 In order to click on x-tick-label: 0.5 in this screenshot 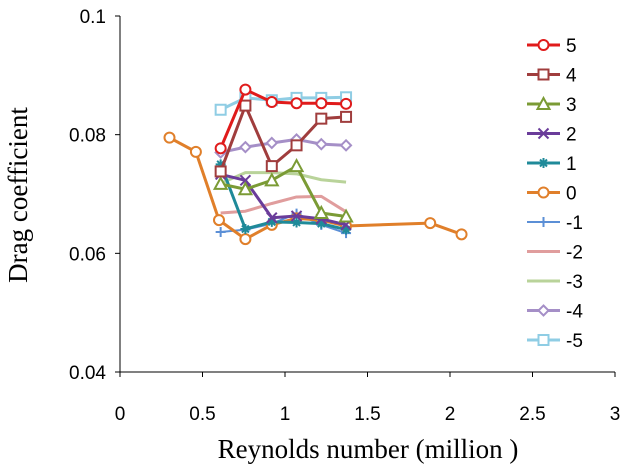, I will do `click(202, 414)`.